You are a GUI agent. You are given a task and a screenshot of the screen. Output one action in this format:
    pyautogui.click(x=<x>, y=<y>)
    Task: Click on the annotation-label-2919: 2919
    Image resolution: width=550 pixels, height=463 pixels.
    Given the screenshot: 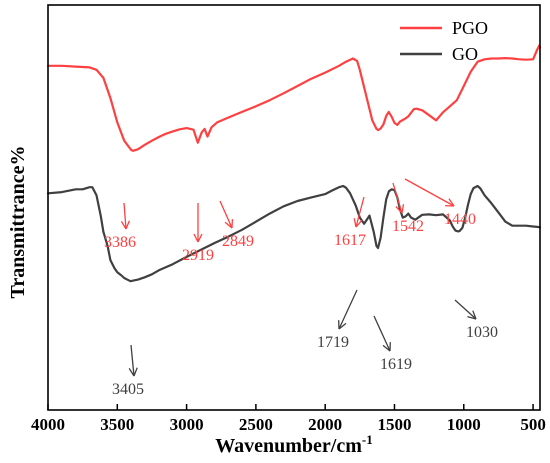 What is the action you would take?
    pyautogui.click(x=198, y=255)
    